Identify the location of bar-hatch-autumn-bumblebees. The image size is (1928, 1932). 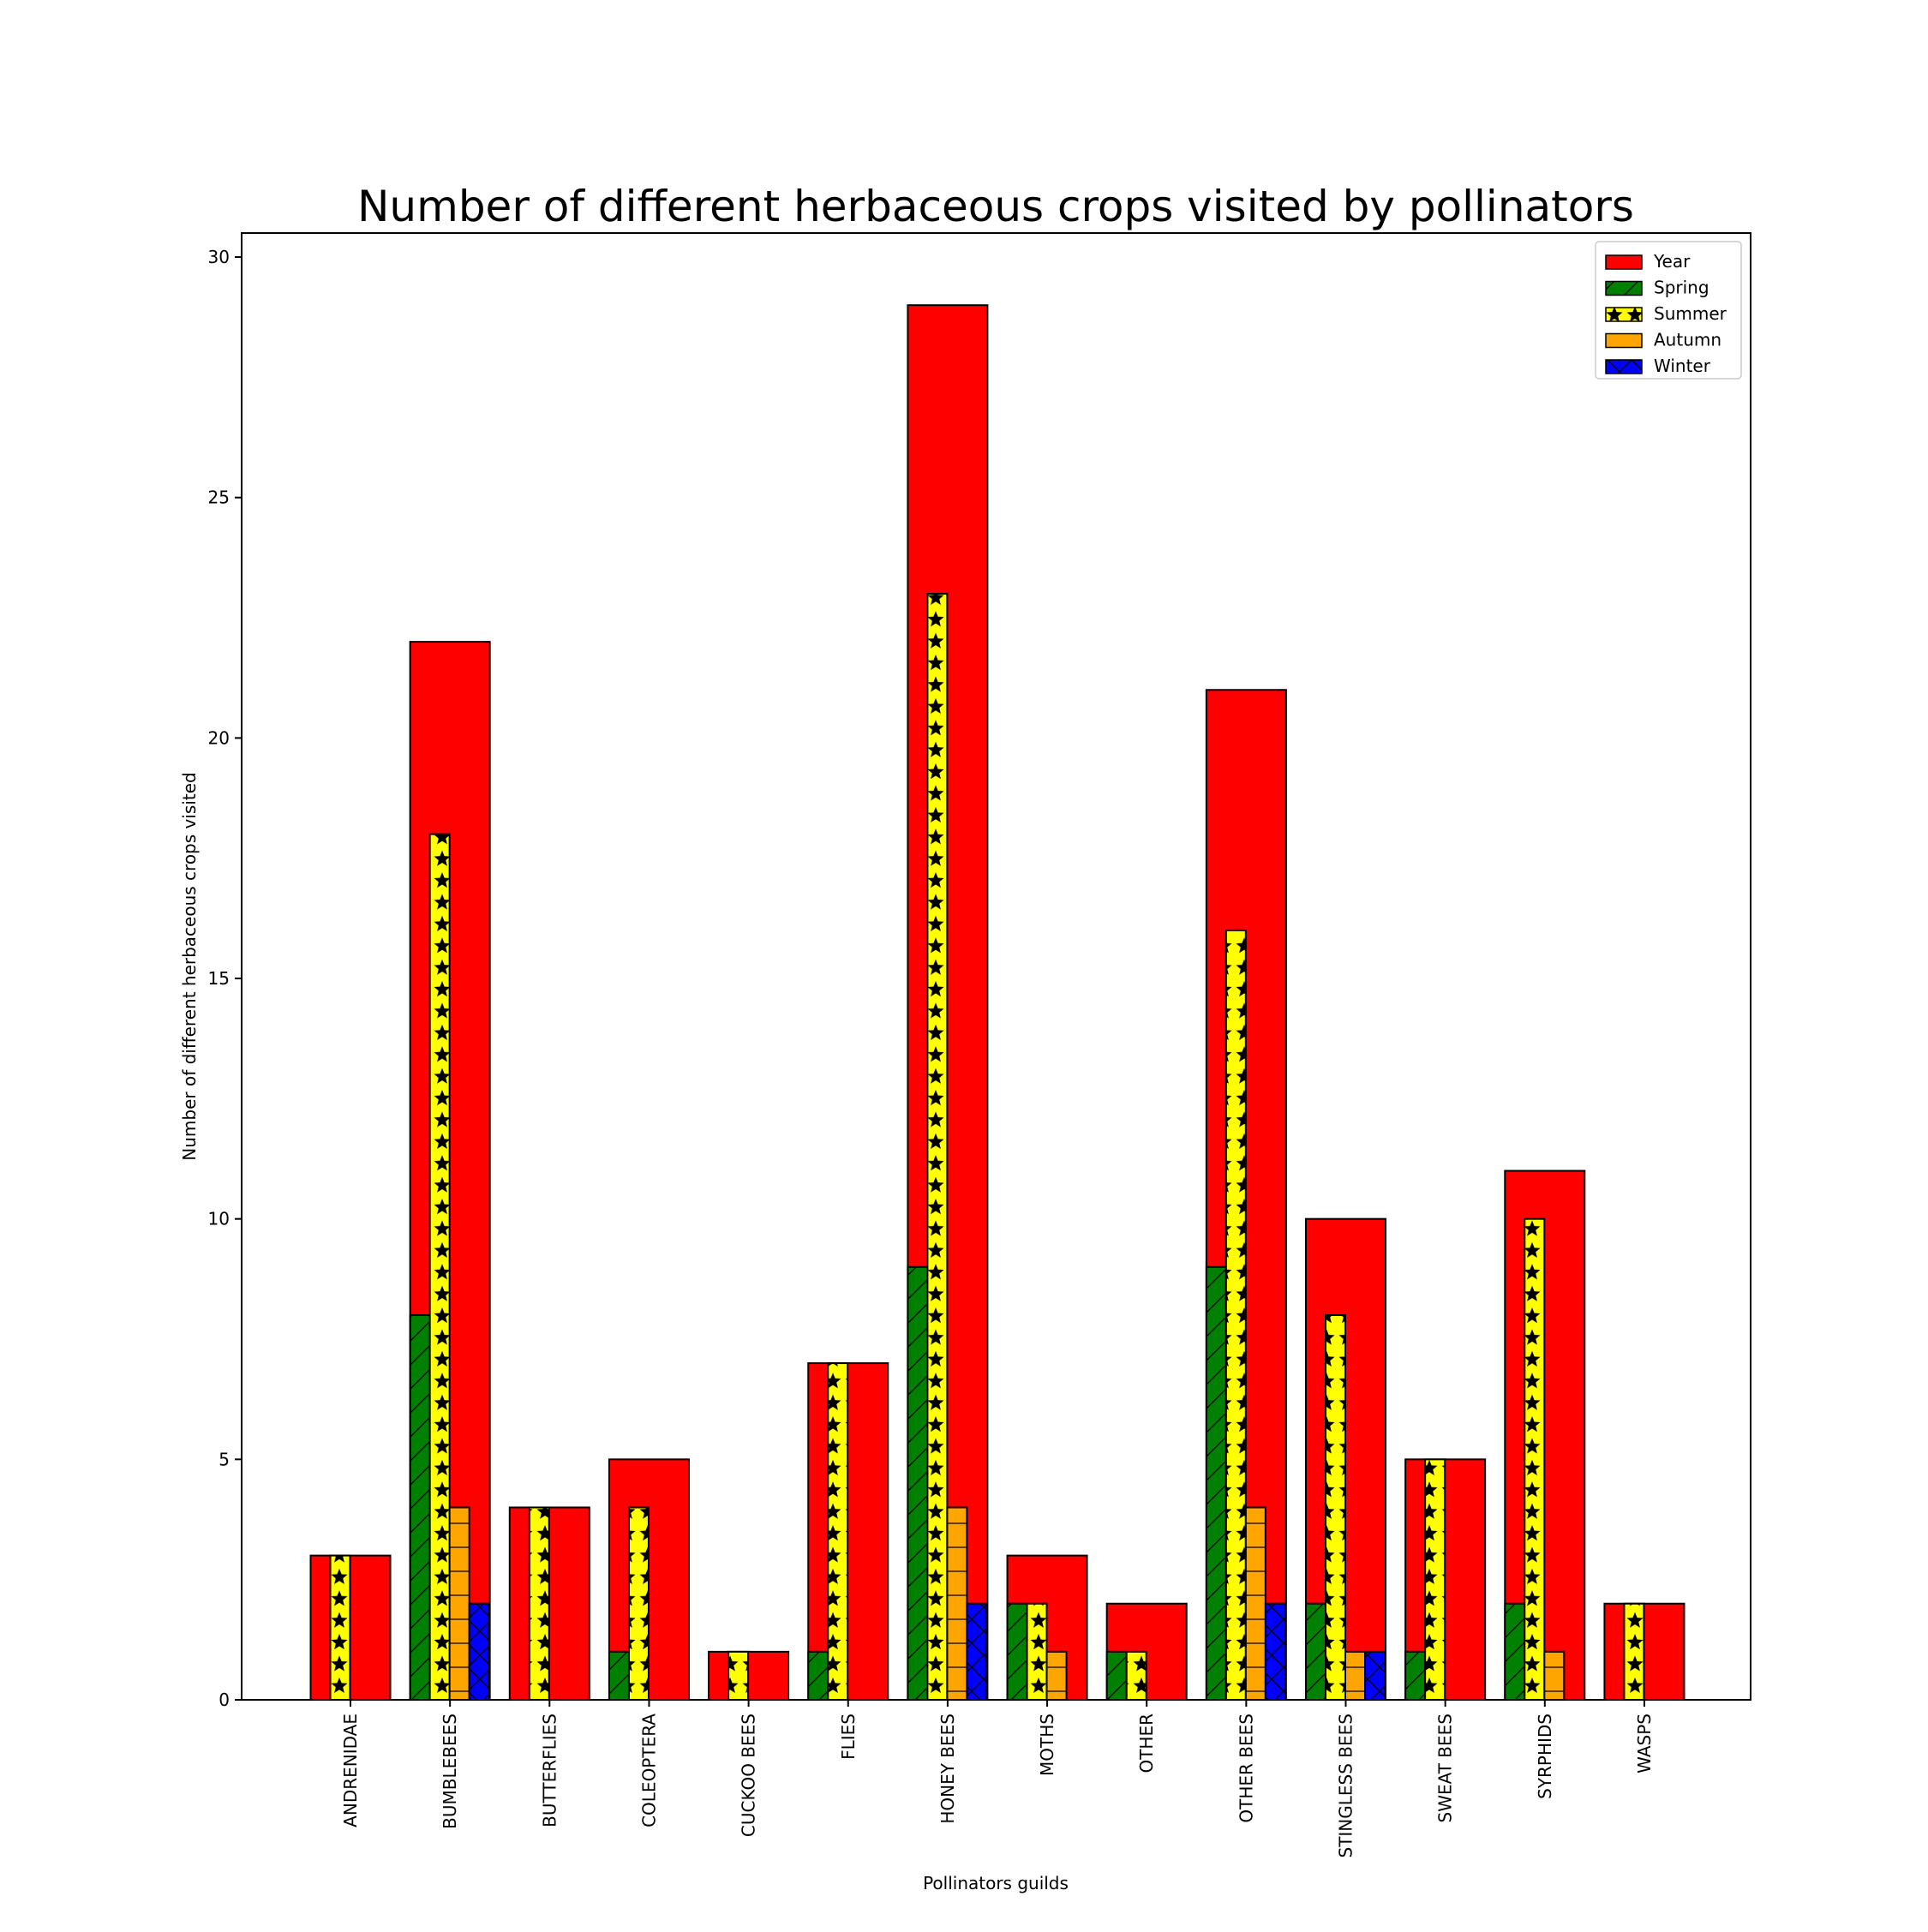
(459, 1603).